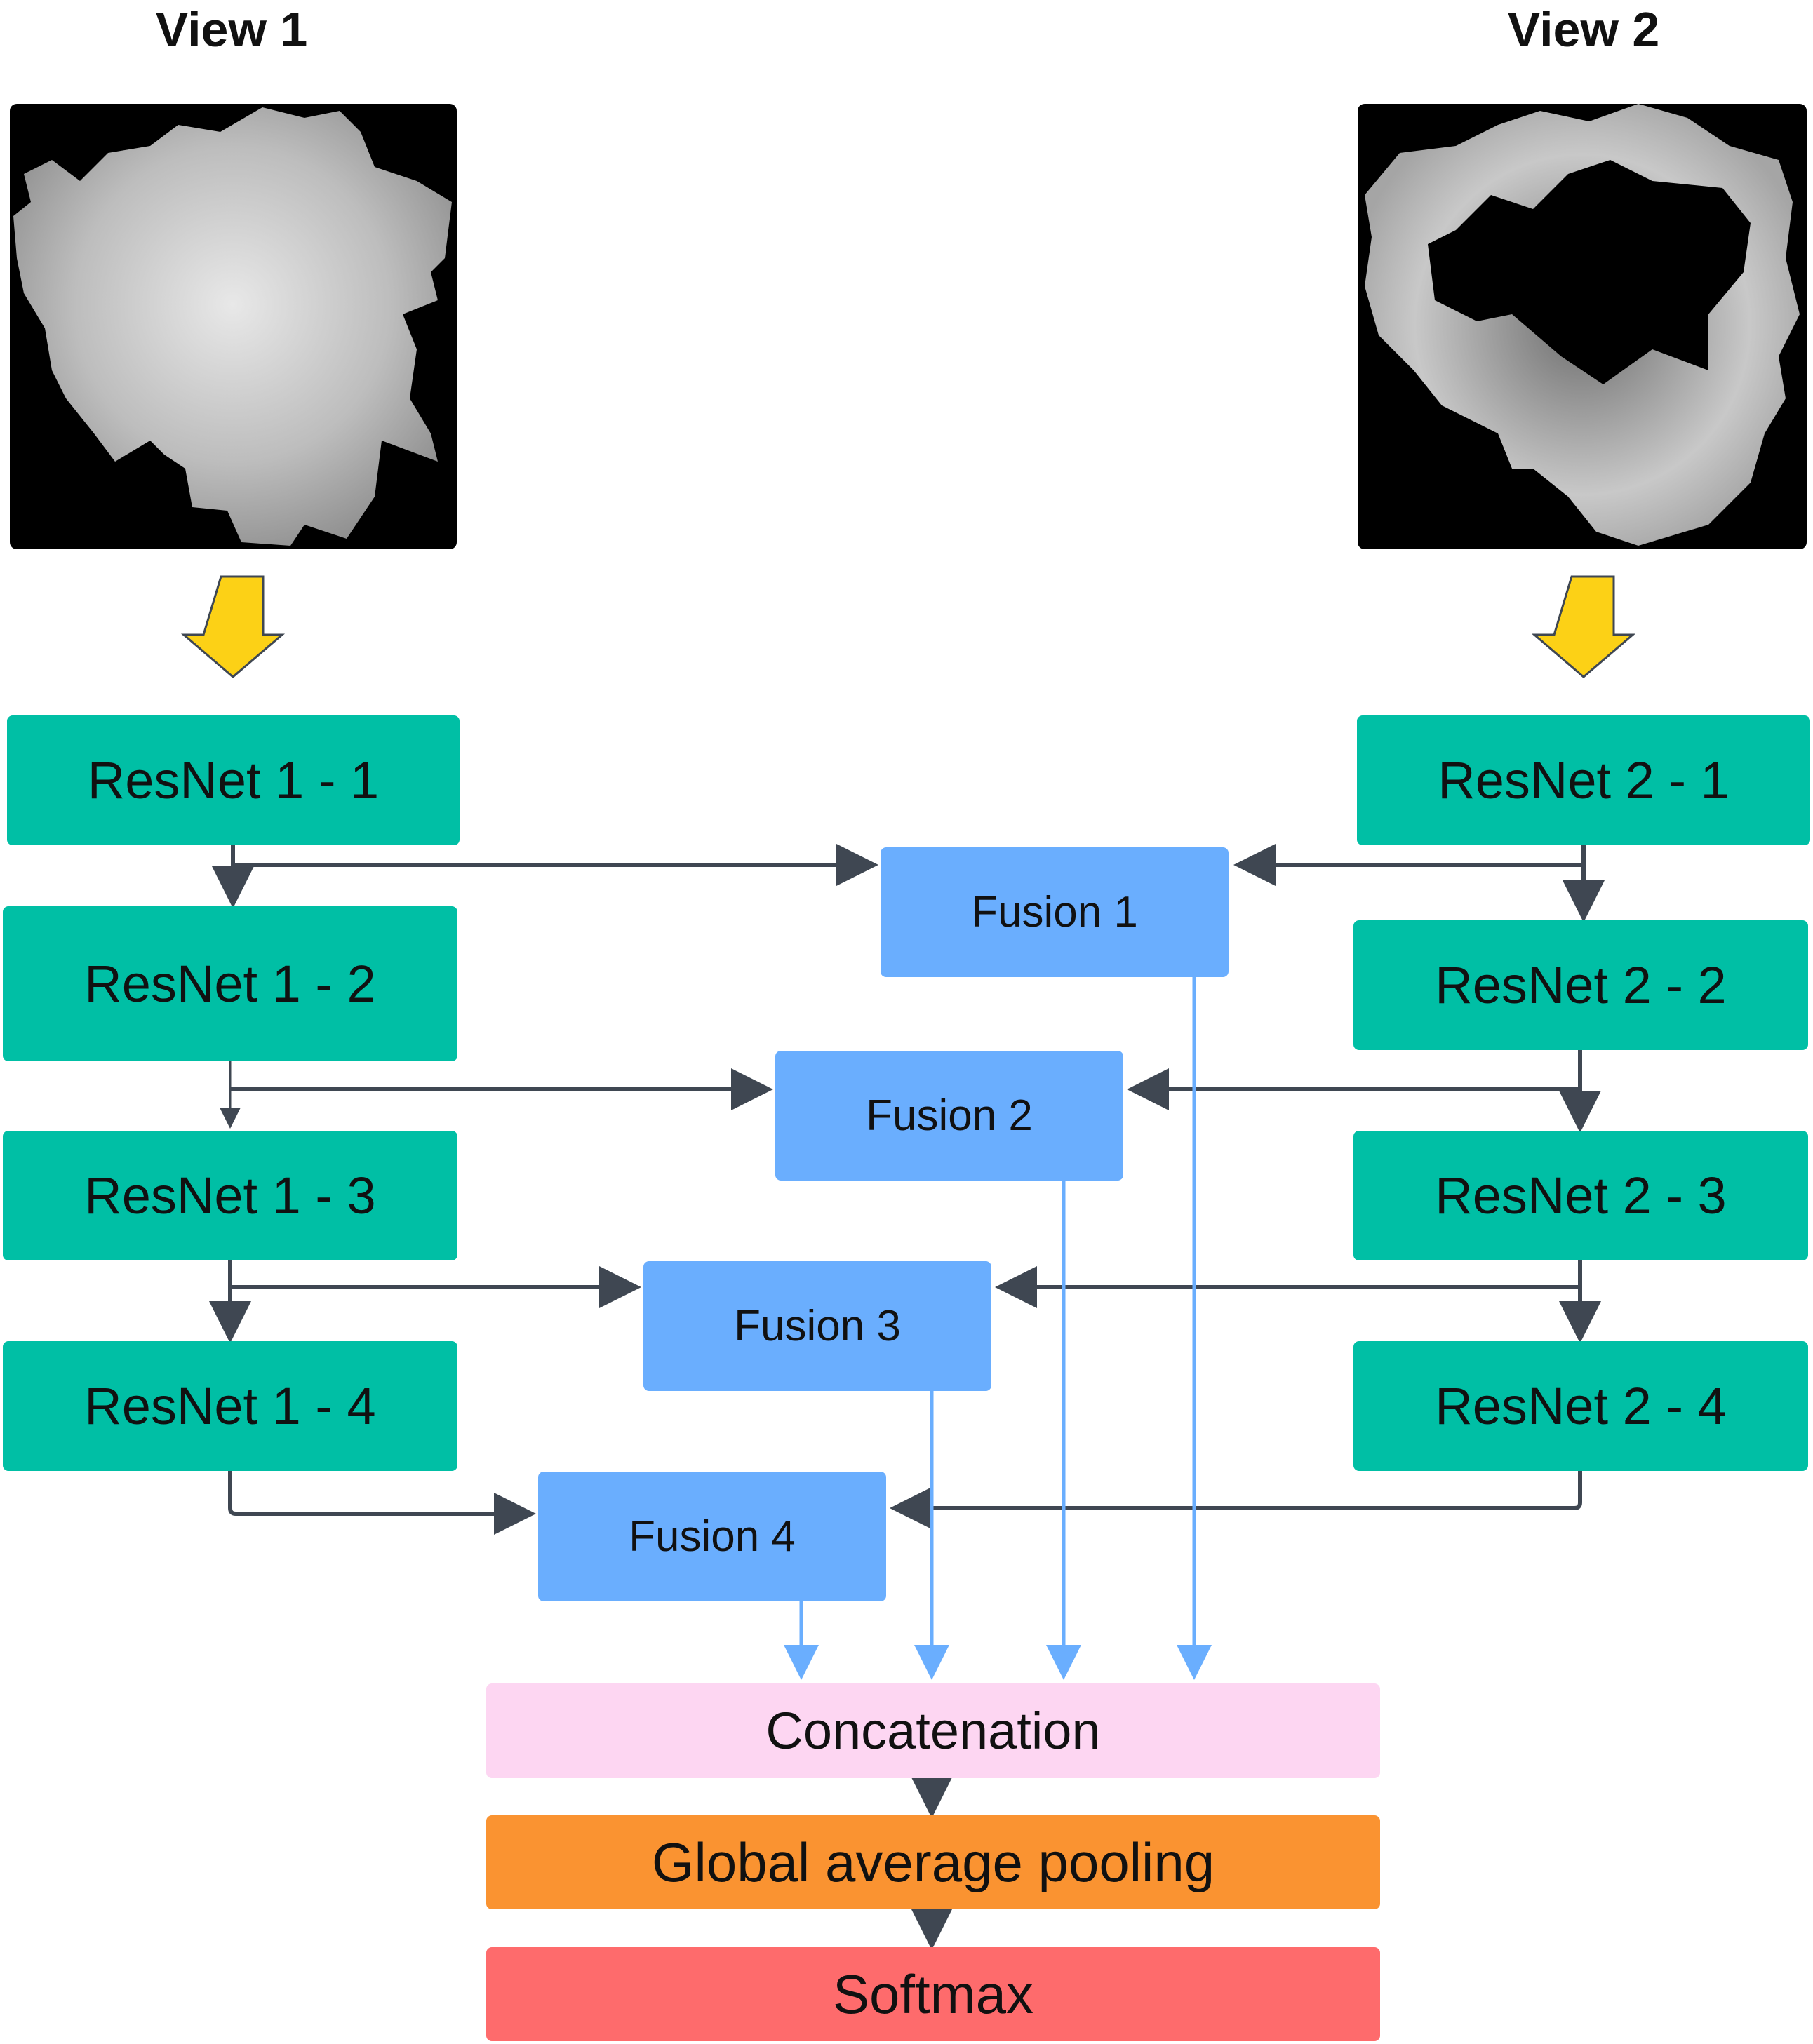 Image resolution: width=1813 pixels, height=2044 pixels. Describe the element at coordinates (1583, 626) in the screenshot. I see `input-arrow-right` at that location.